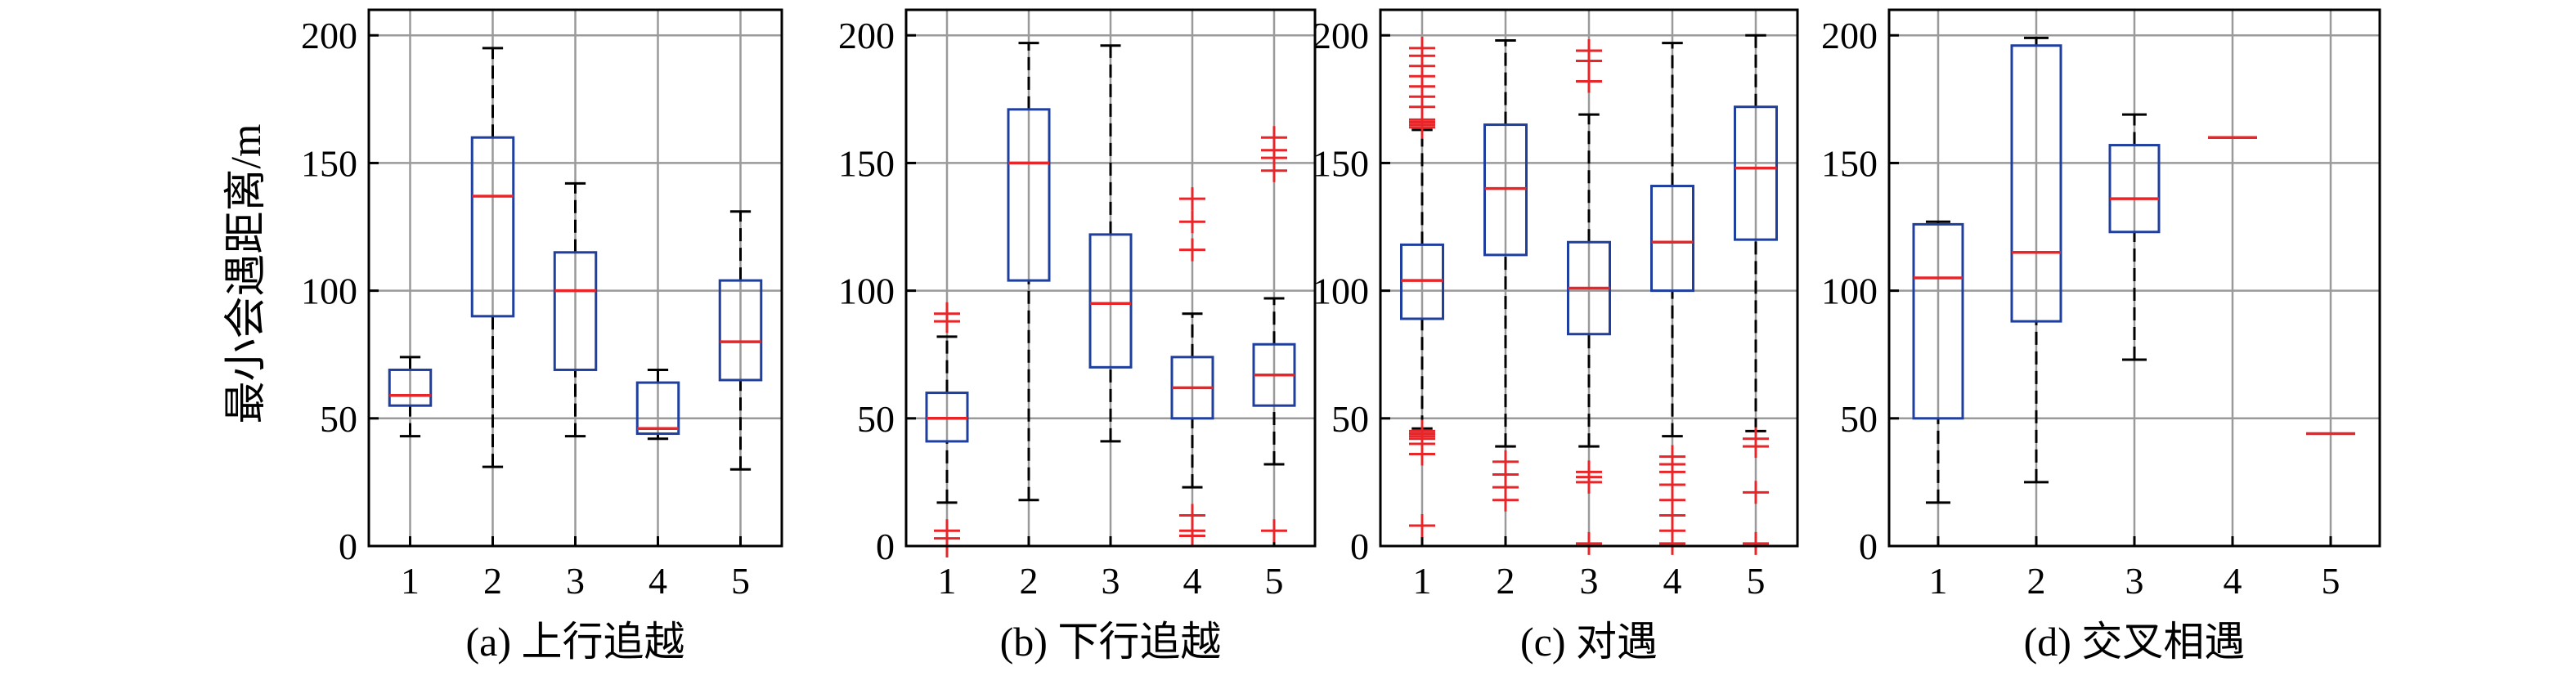  What do you see at coordinates (575, 642) in the screenshot?
I see `panel-caption: (a) 上行追越` at bounding box center [575, 642].